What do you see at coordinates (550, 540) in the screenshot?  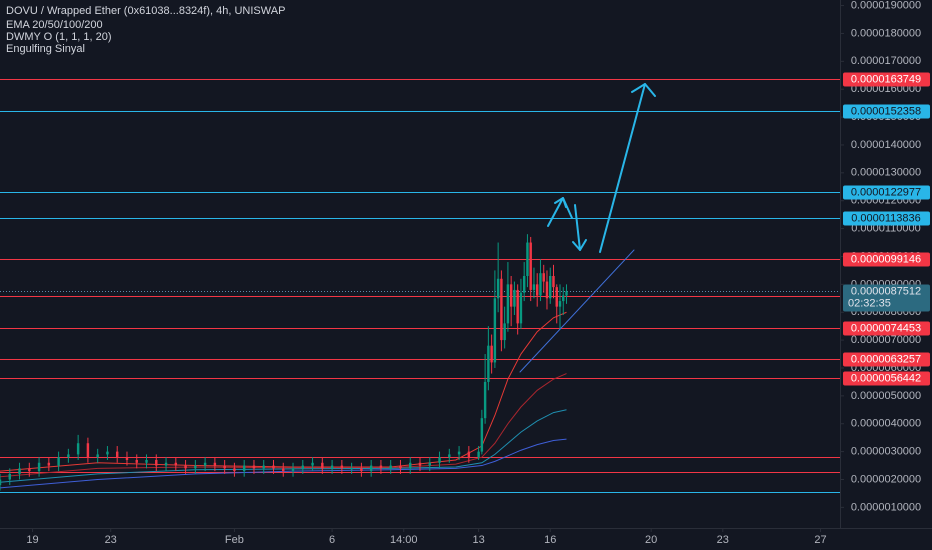 I see `x-tick-label: 16` at bounding box center [550, 540].